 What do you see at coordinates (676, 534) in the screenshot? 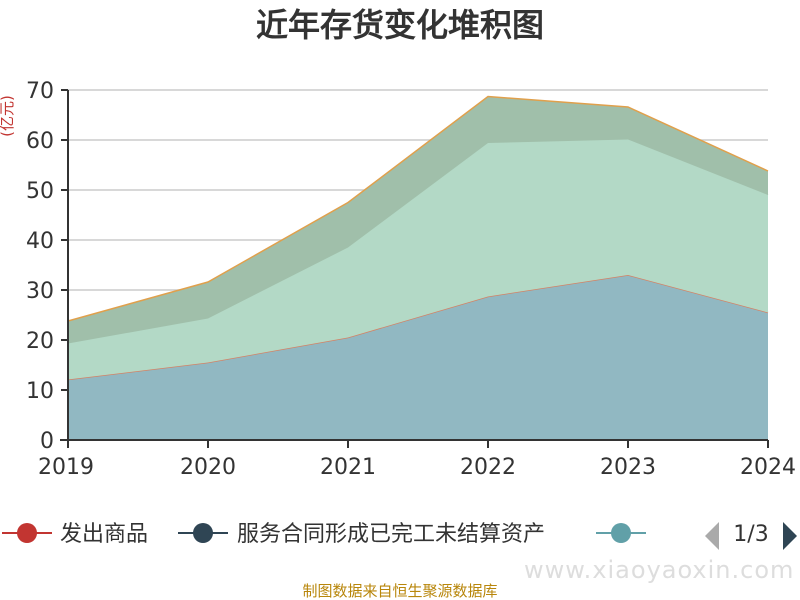
I see `legend-clip-mask` at bounding box center [676, 534].